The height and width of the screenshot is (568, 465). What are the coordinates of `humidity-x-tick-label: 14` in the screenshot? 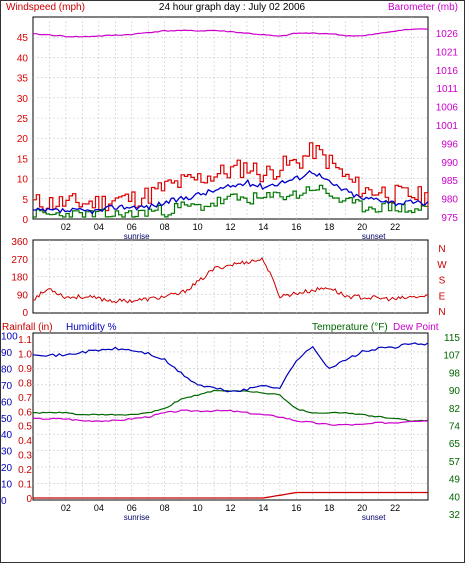 It's located at (263, 508).